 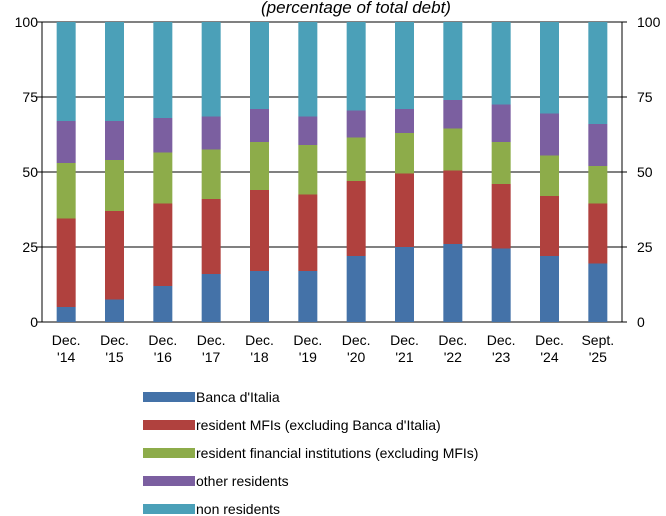 What do you see at coordinates (238, 397) in the screenshot?
I see `legend-label: Banca d'Italia` at bounding box center [238, 397].